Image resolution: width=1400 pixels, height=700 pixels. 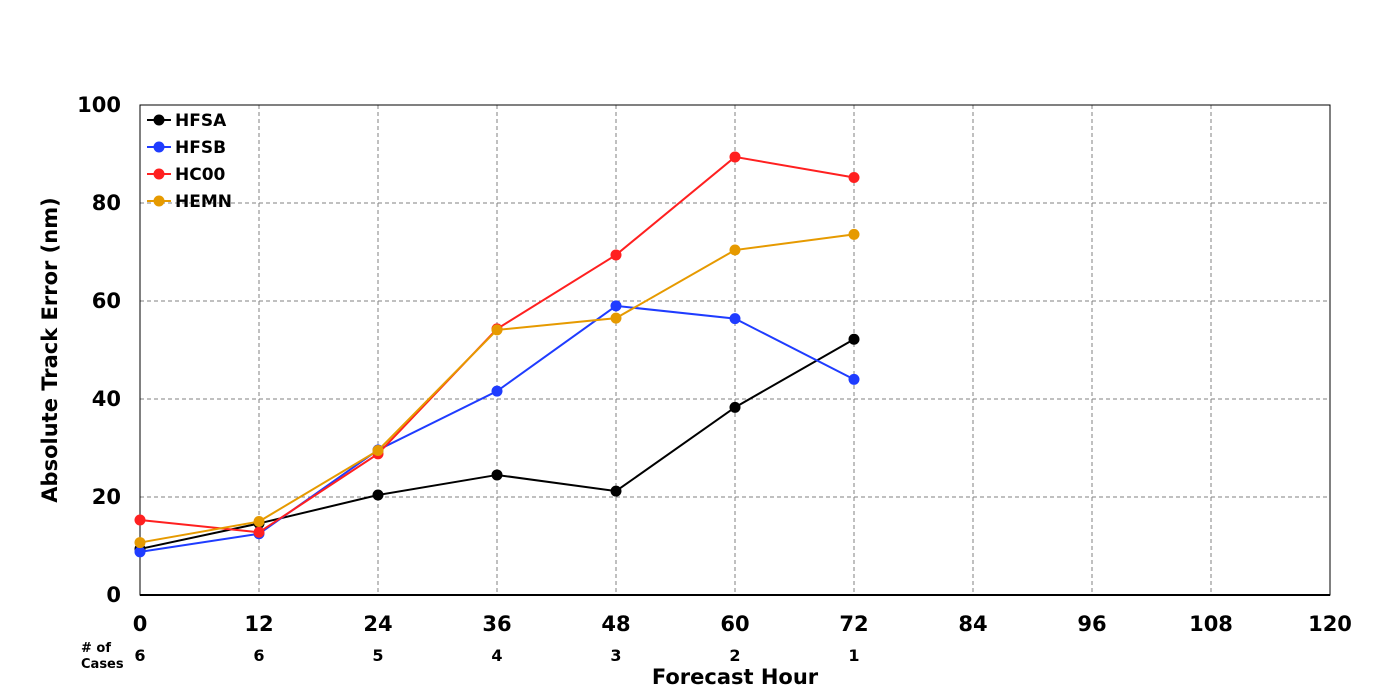 I want to click on y-axis-title: Absolute Track Error (nm), so click(x=50, y=349).